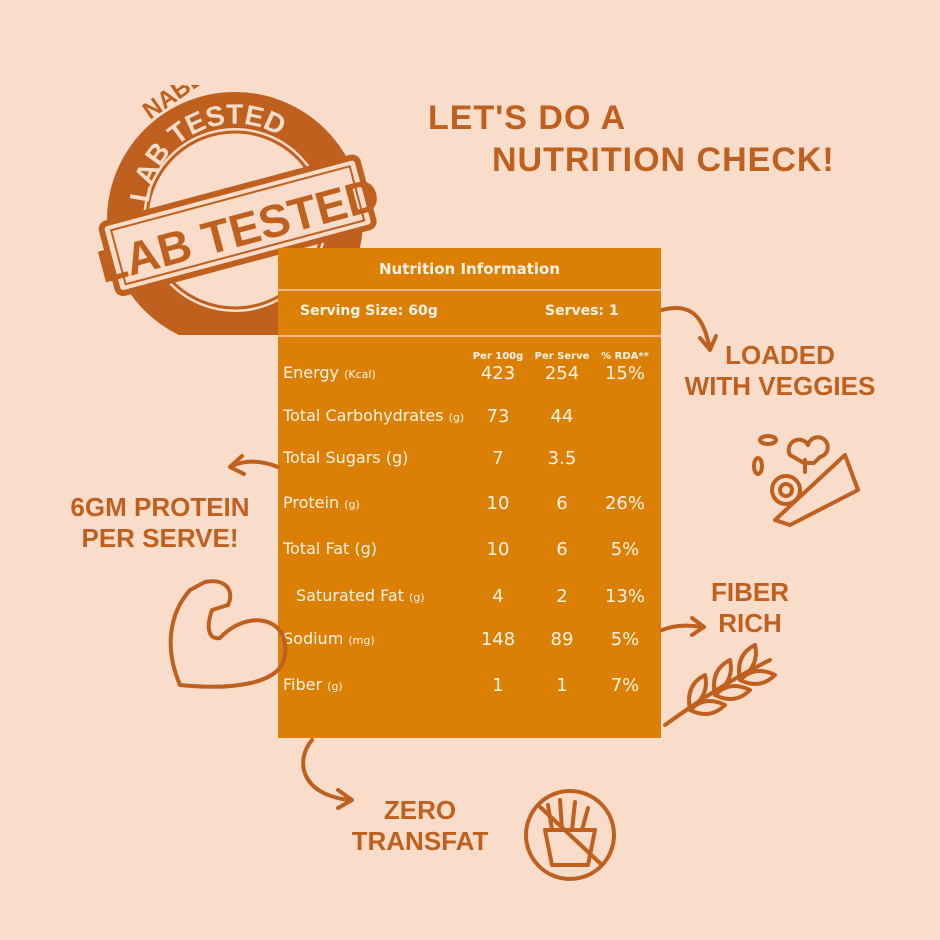 The width and height of the screenshot is (940, 940). Describe the element at coordinates (624, 503) in the screenshot. I see `value-rda: 26%` at that location.